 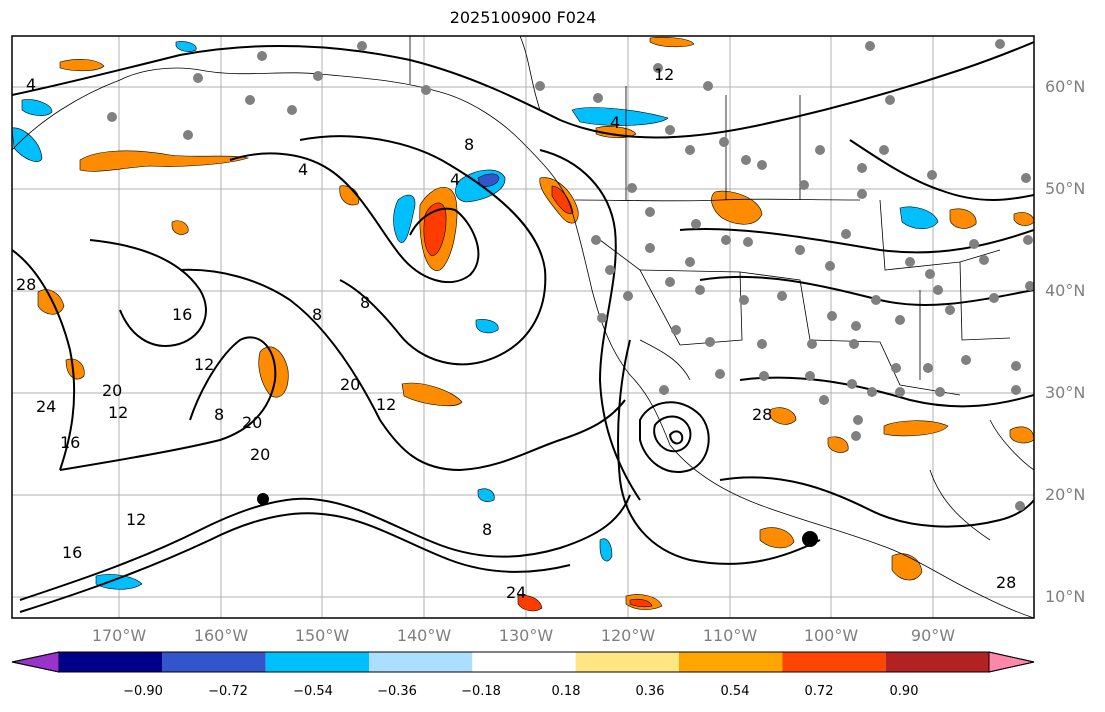 What do you see at coordinates (221, 635) in the screenshot?
I see `lon-label: 160°W` at bounding box center [221, 635].